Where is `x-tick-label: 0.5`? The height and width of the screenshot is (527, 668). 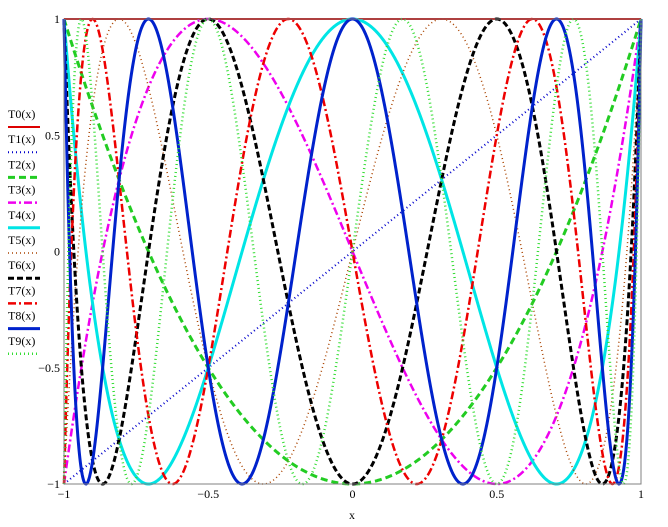
x-tick-label: 0.5 is located at coordinates (496, 494).